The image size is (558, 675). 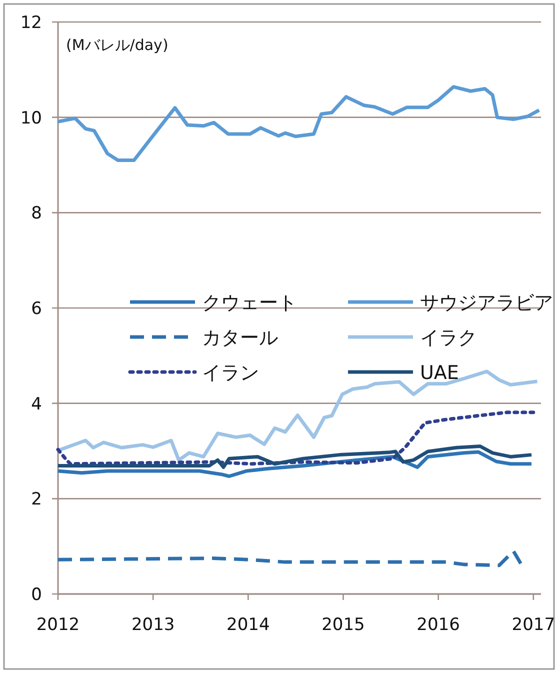 I want to click on x-tick-label: 2012, so click(x=58, y=625).